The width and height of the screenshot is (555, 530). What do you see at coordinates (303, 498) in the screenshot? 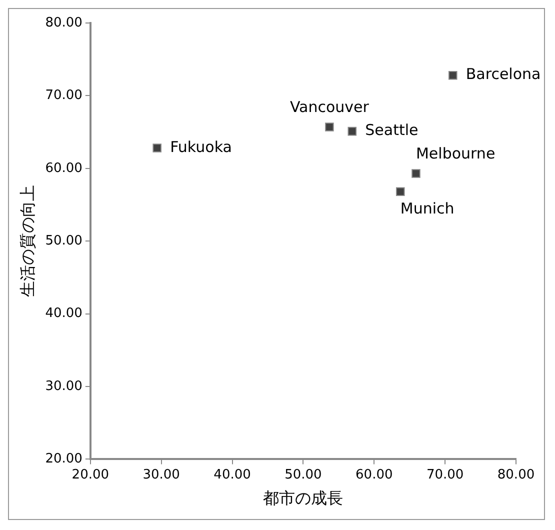
I see `x-axis-title: 都市の成長` at bounding box center [303, 498].